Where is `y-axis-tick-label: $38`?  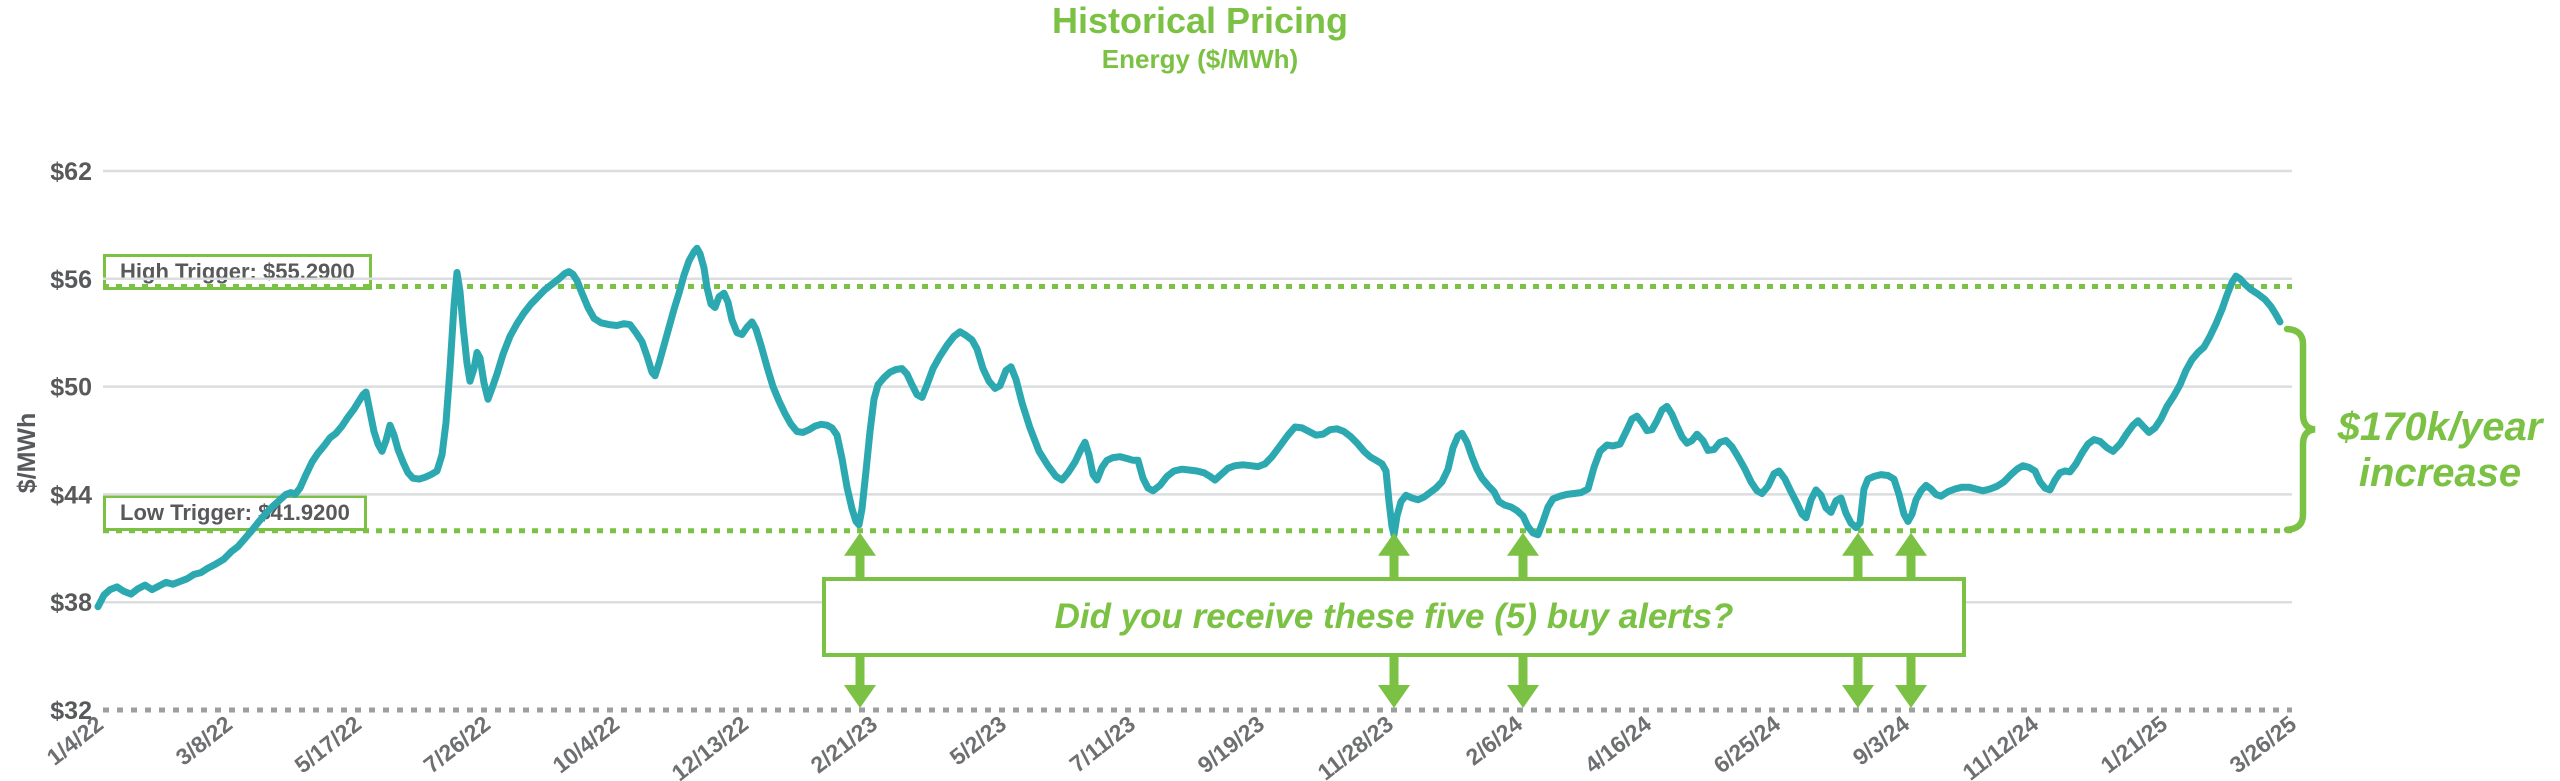 y-axis-tick-label: $38 is located at coordinates (71, 603).